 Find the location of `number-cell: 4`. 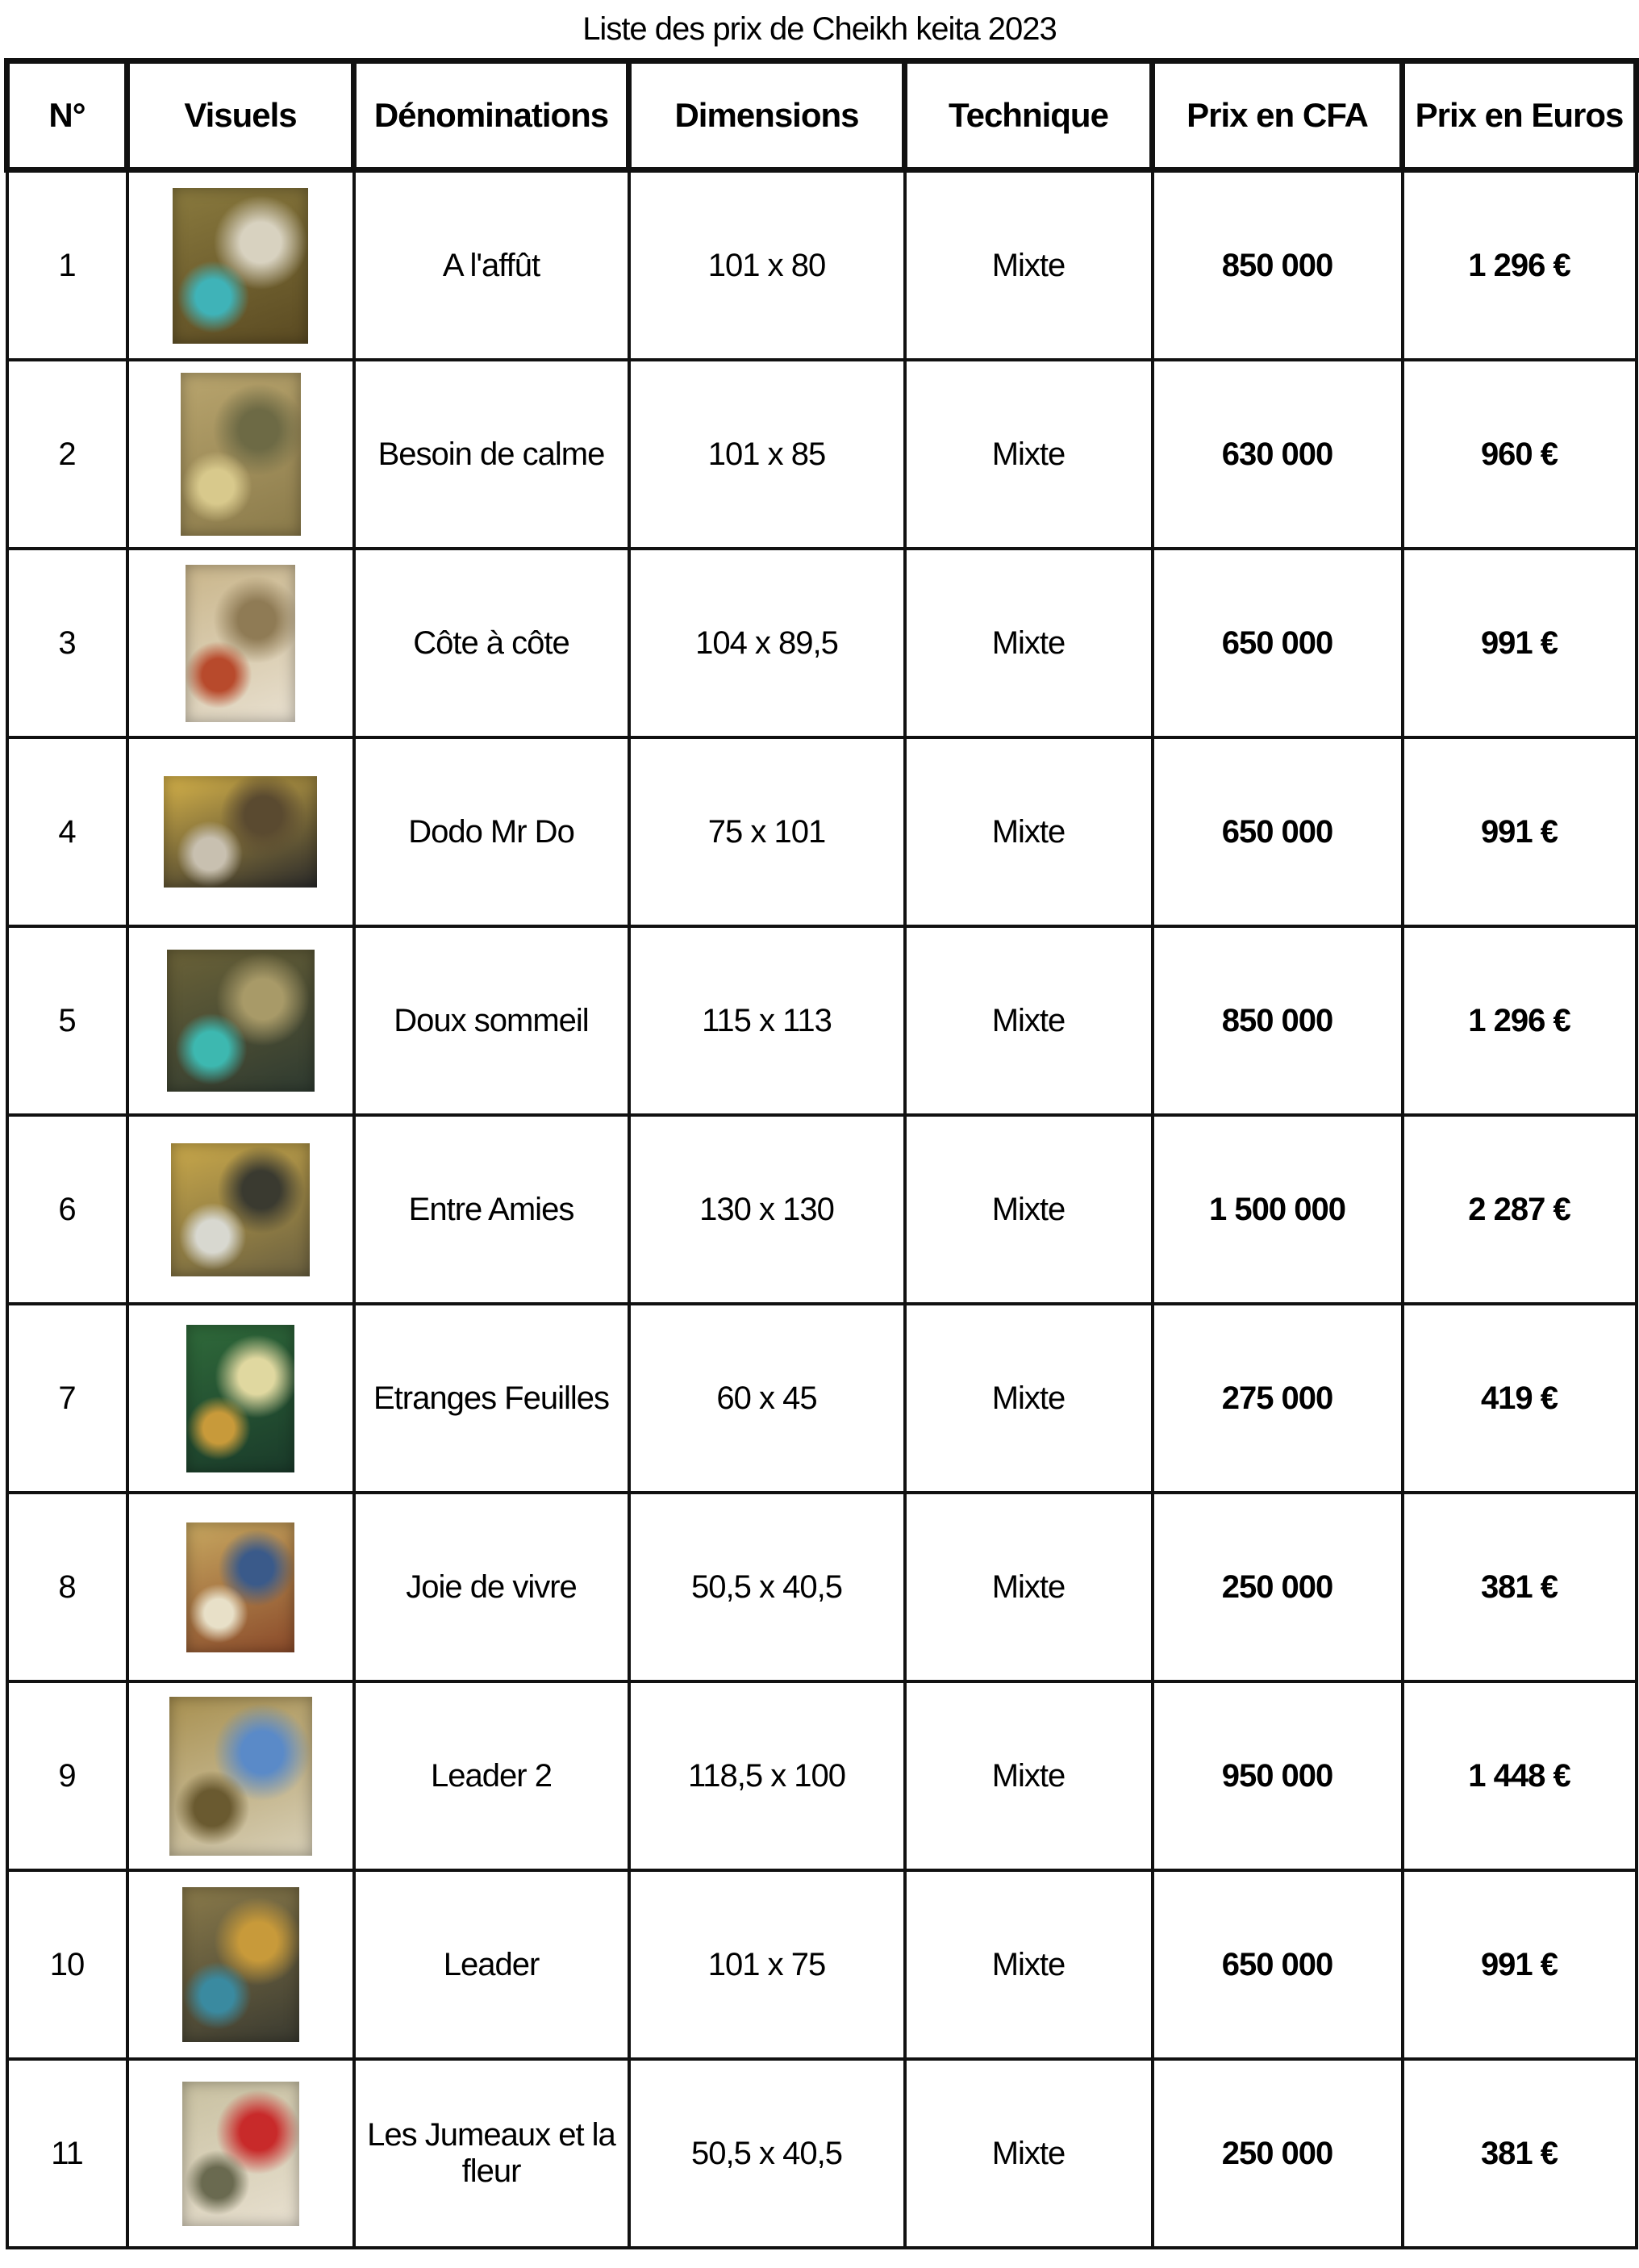

number-cell: 4 is located at coordinates (67, 832).